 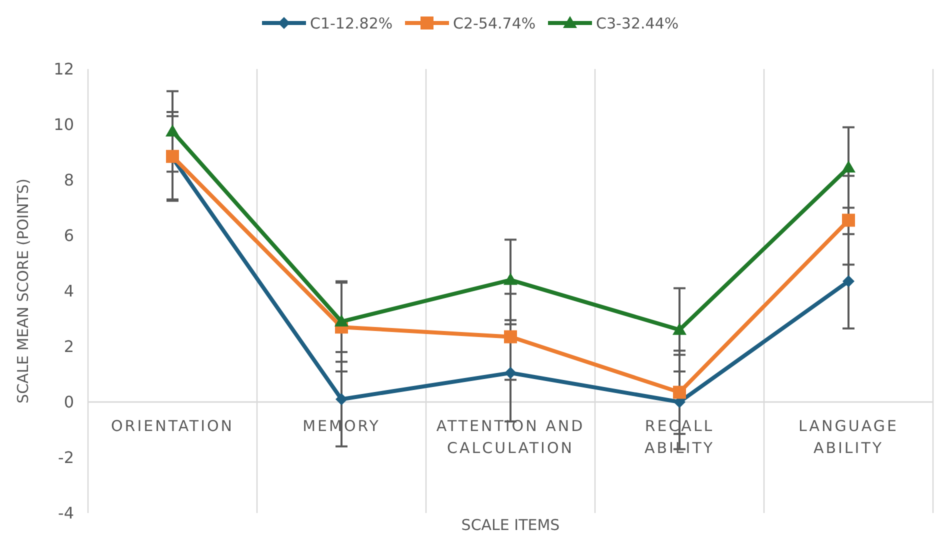 I want to click on y-tick-label: 6, so click(x=69, y=236).